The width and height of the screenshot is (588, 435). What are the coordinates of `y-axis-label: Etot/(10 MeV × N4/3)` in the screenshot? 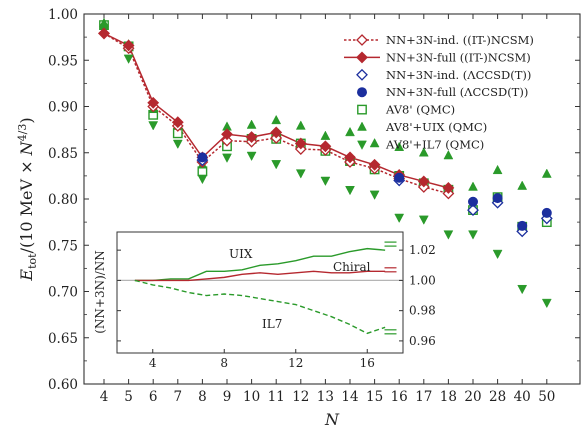 It's located at (27, 199).